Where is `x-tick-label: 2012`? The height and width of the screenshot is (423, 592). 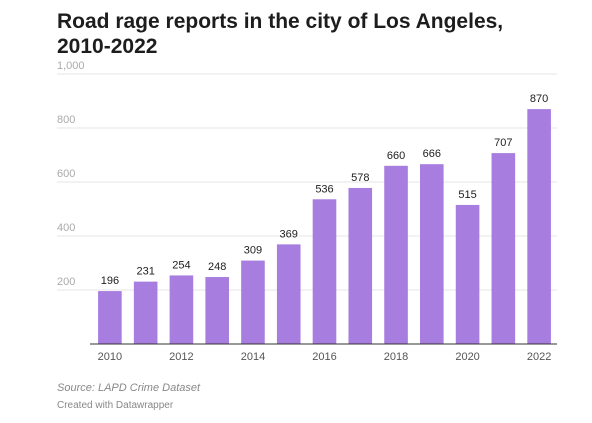 x-tick-label: 2012 is located at coordinates (181, 357).